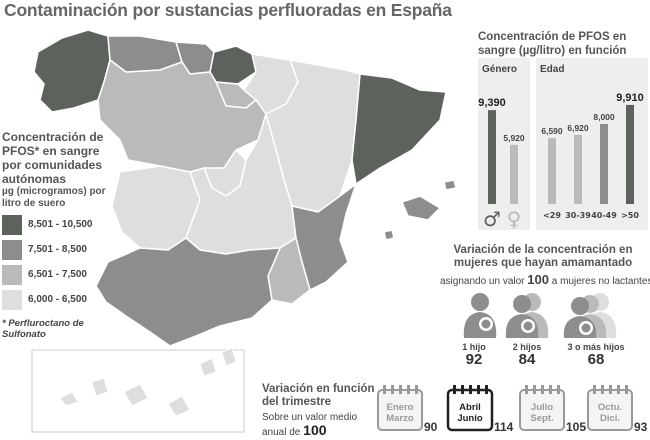  Describe the element at coordinates (492, 218) in the screenshot. I see `category-tick-label: ♂` at that location.